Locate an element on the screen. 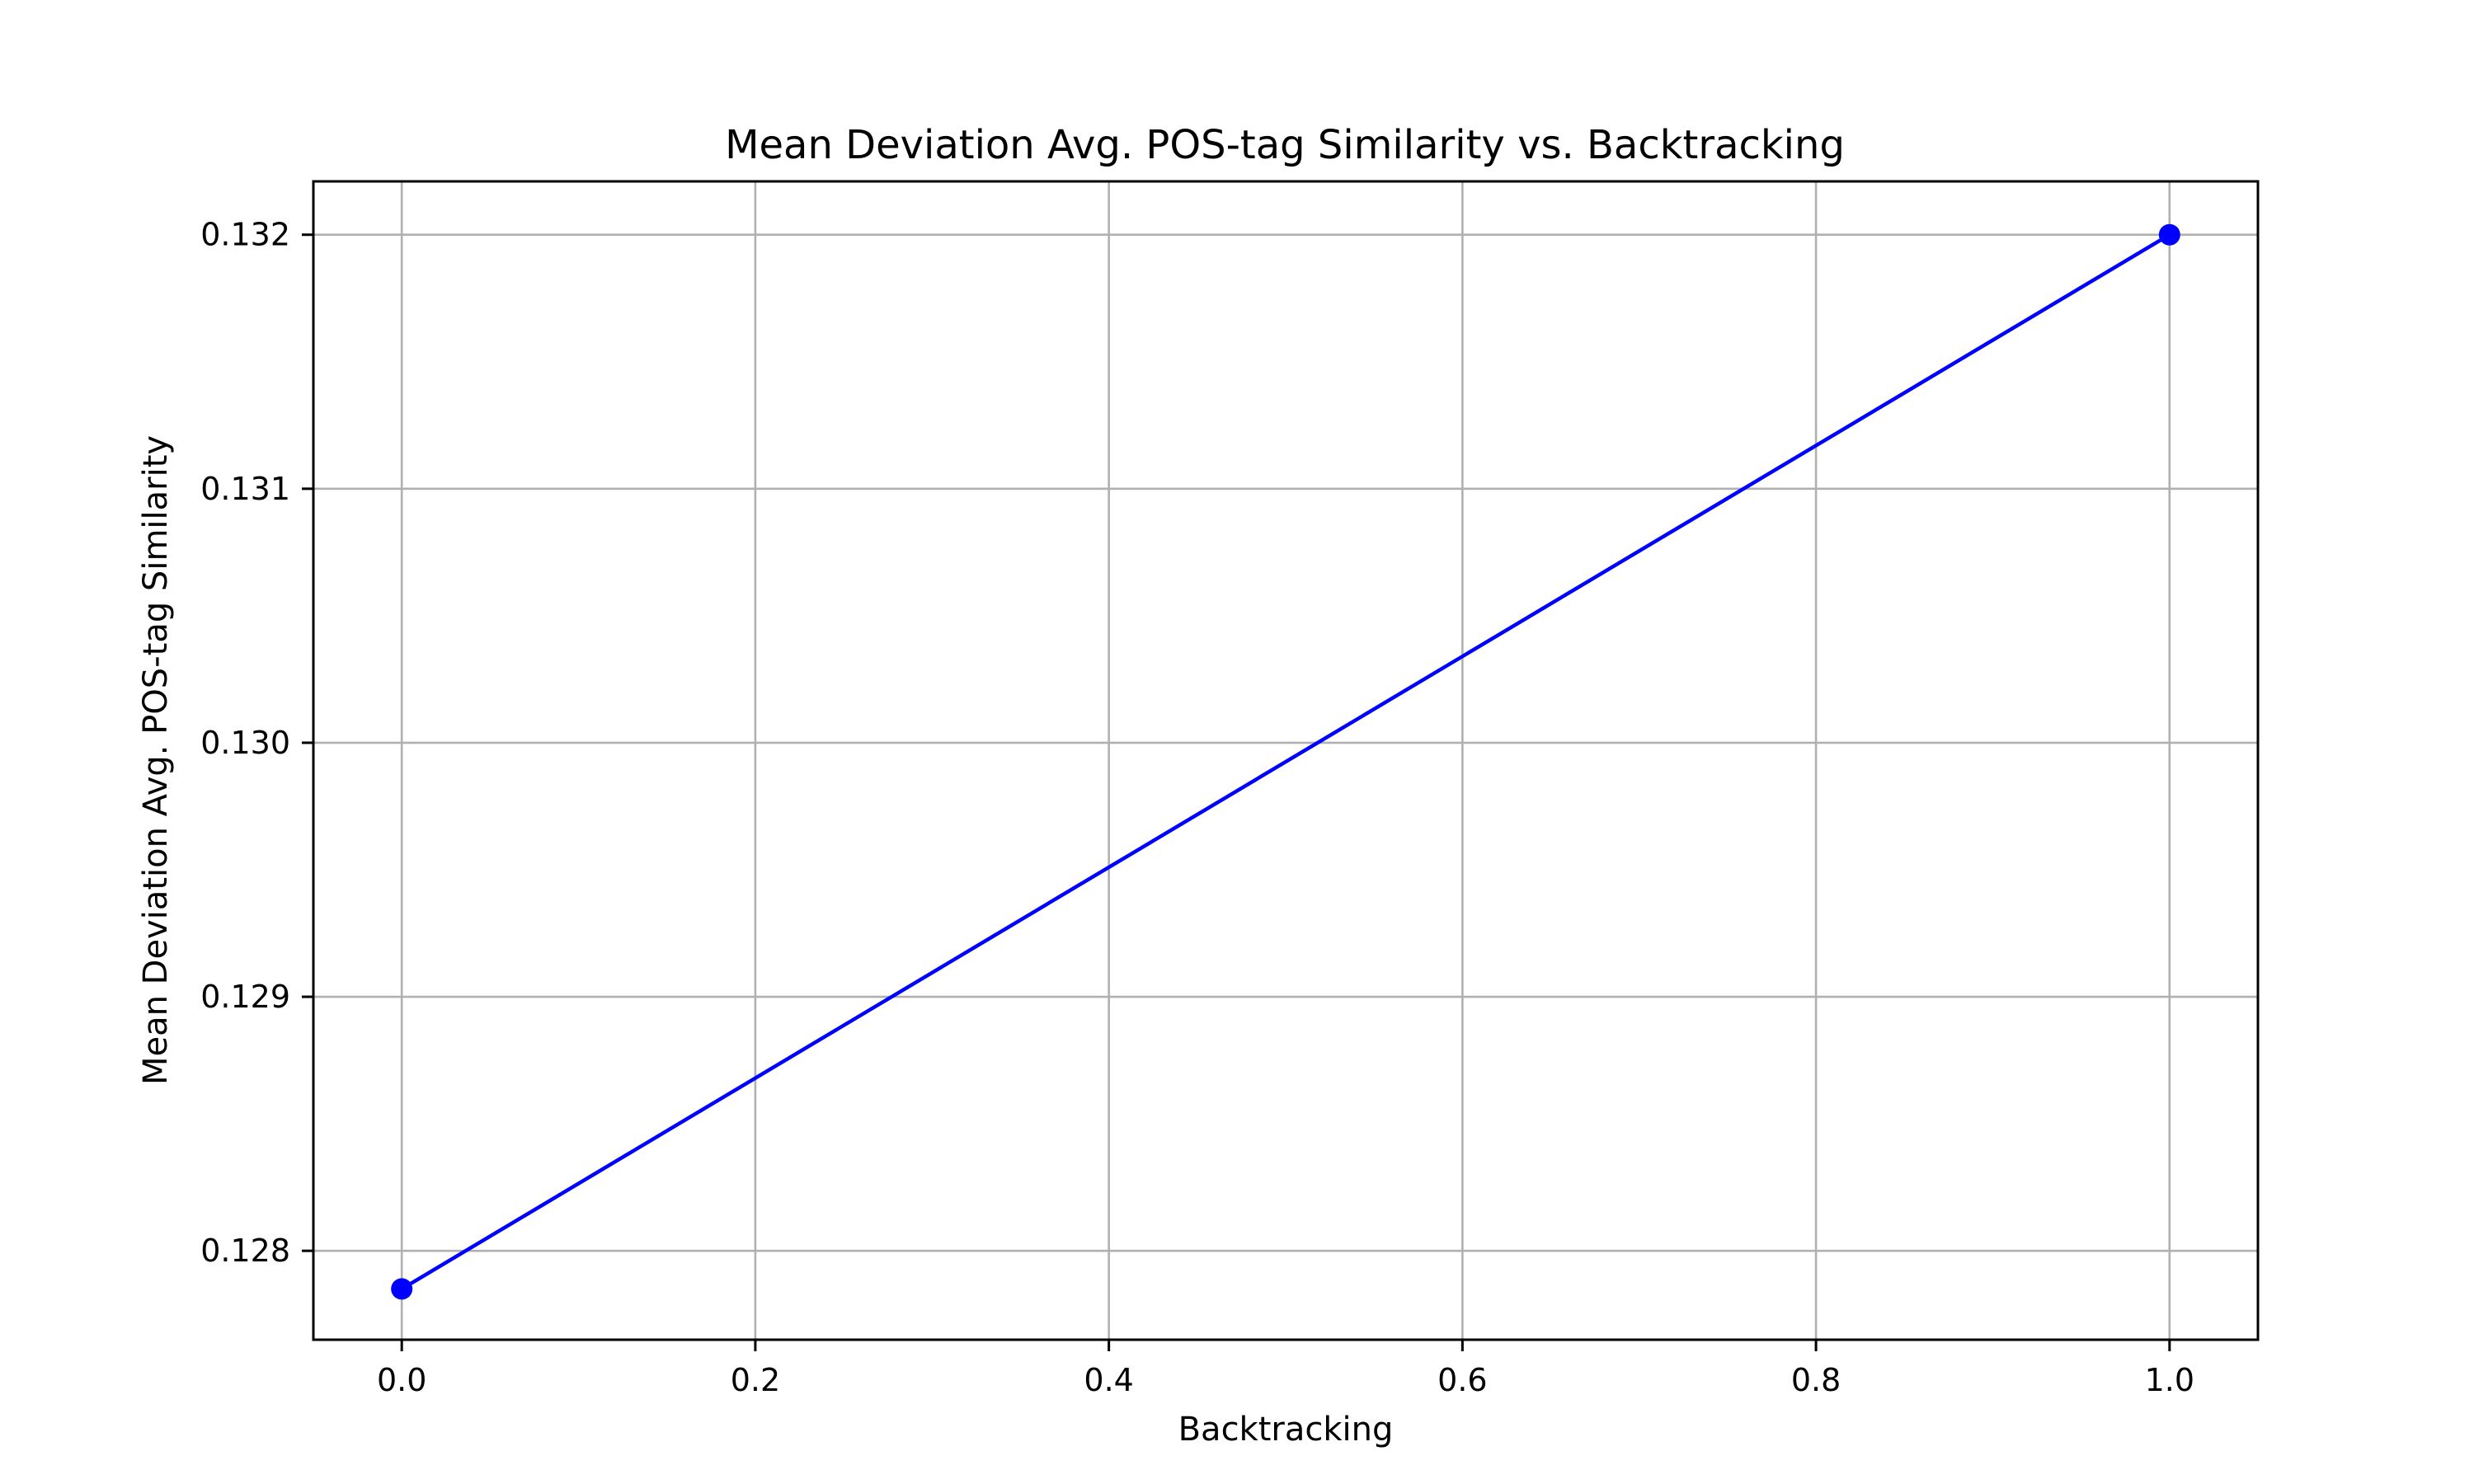 This screenshot has height=1484, width=2474. y-tick-label: 0.130 is located at coordinates (245, 743).